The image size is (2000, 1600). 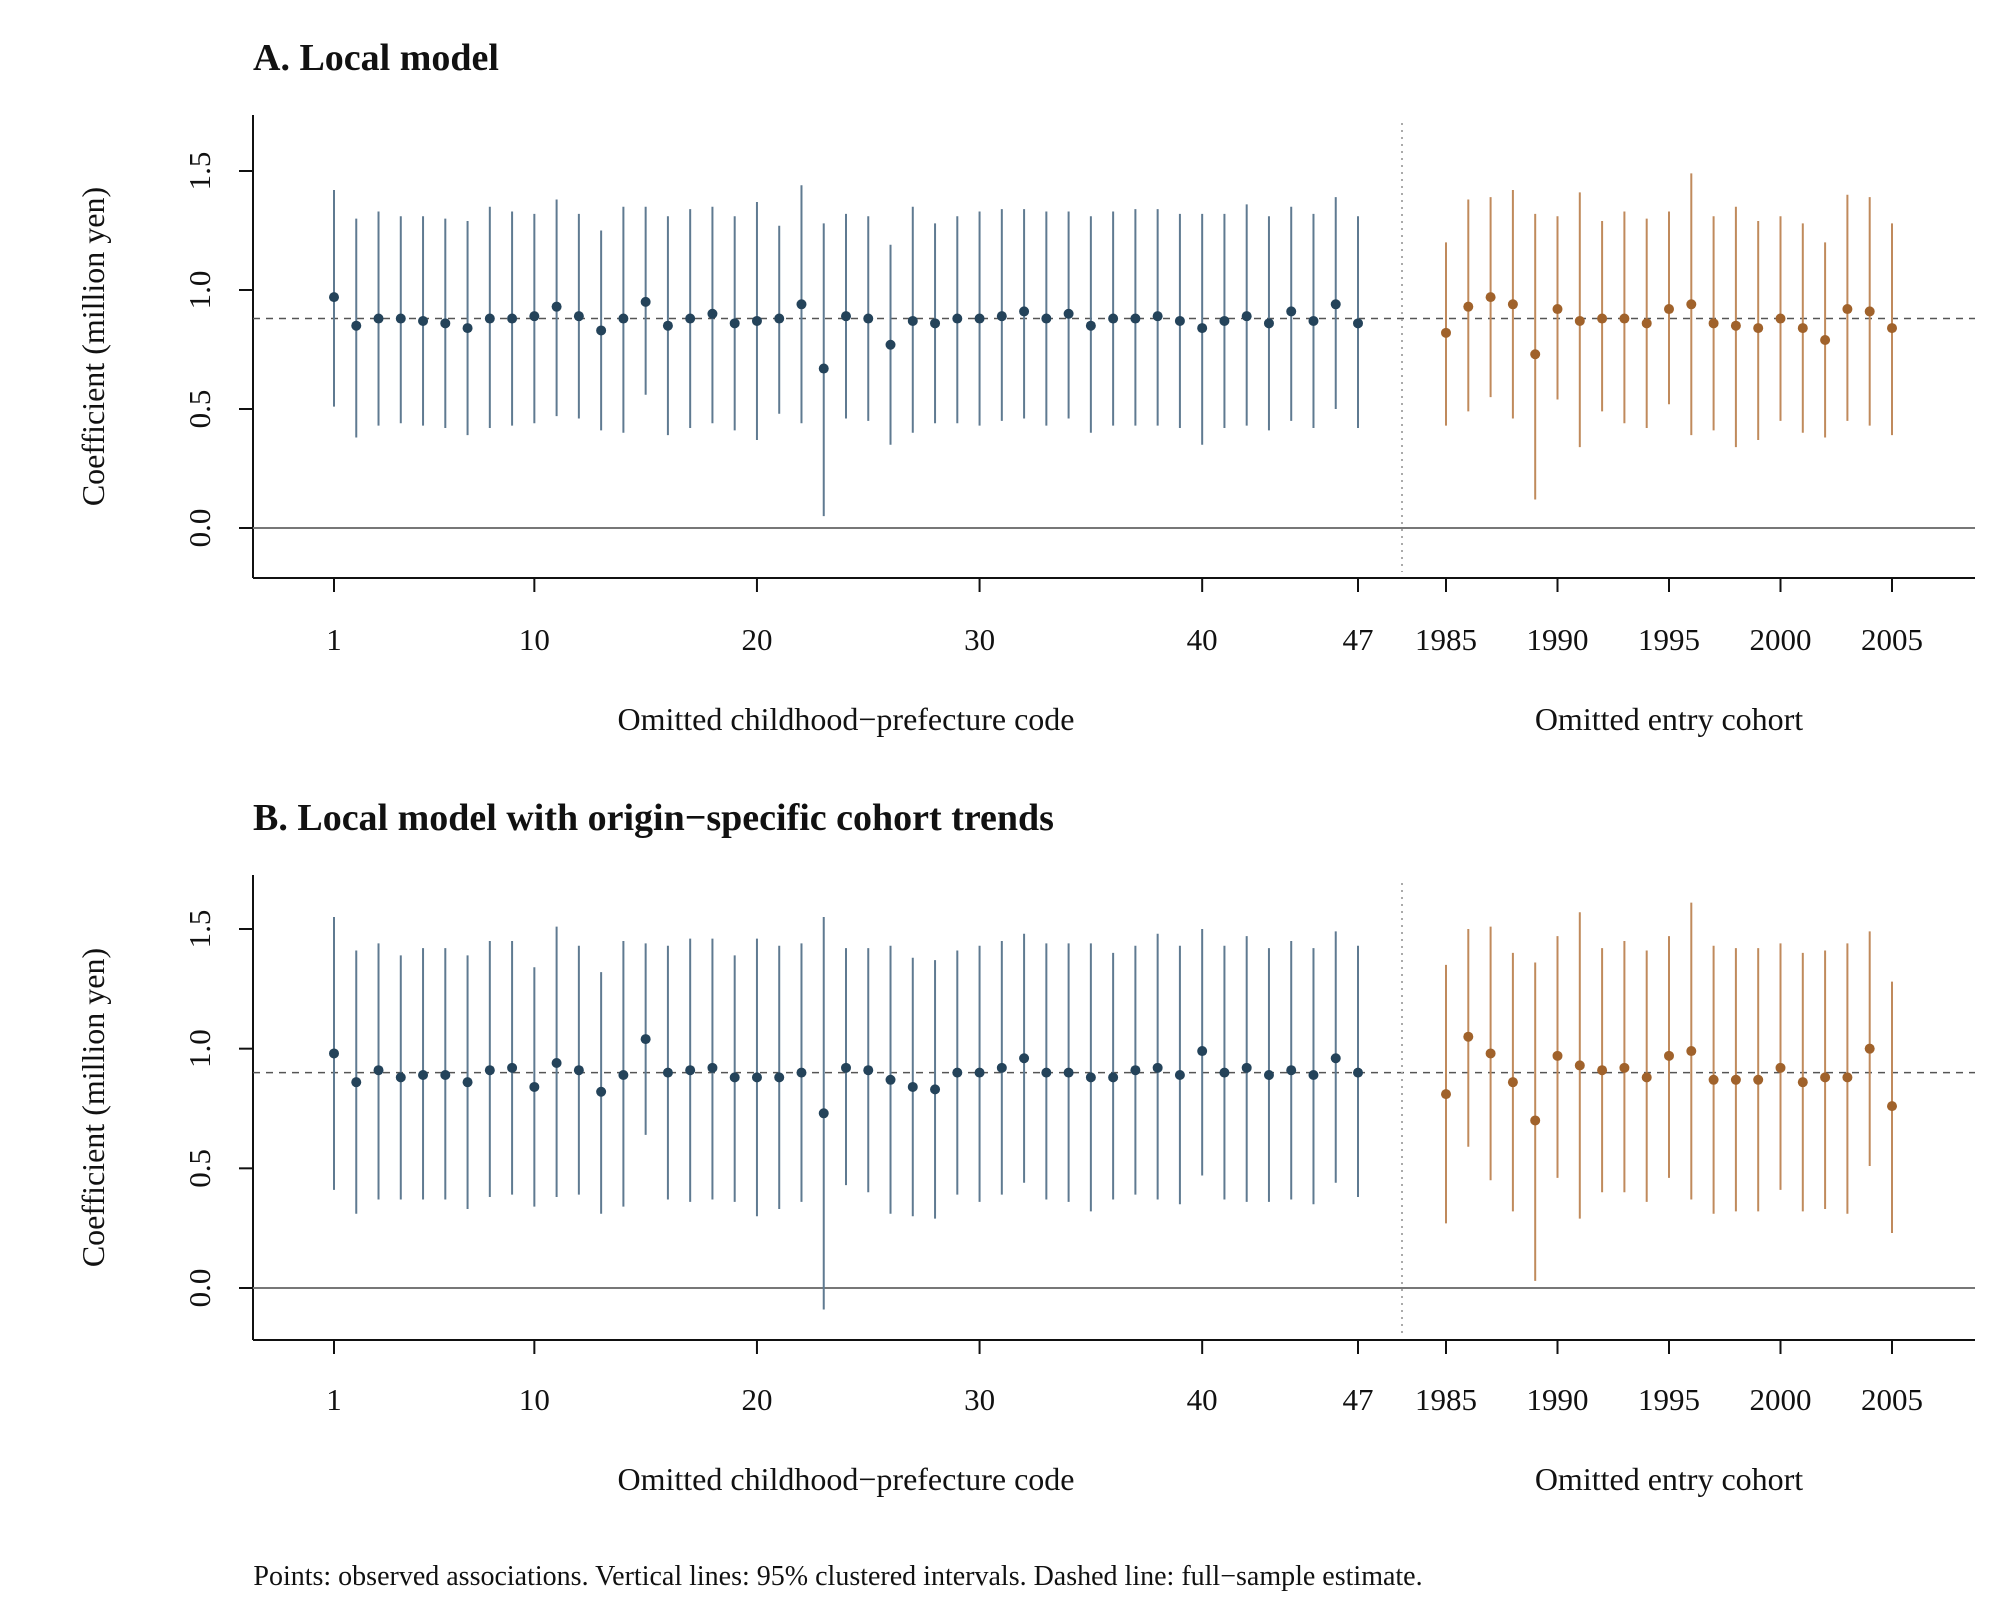 I want to click on x-tick-label: 1990, so click(x=1558, y=1399).